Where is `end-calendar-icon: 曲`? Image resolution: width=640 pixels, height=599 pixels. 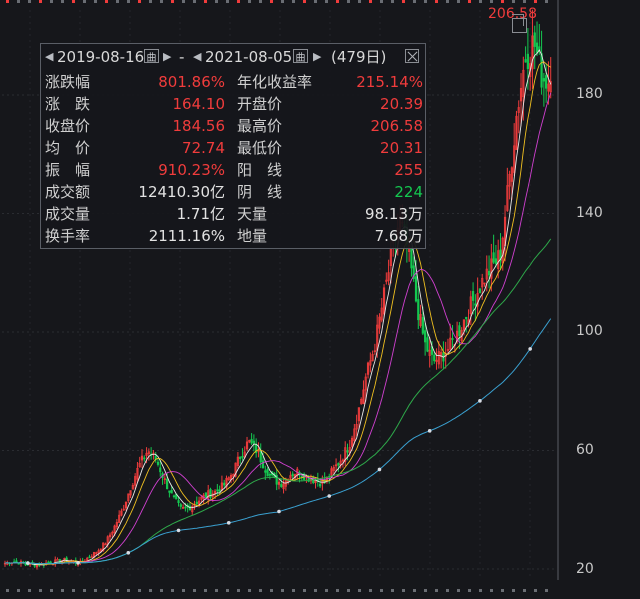
end-calendar-icon: 曲 is located at coordinates (300, 56).